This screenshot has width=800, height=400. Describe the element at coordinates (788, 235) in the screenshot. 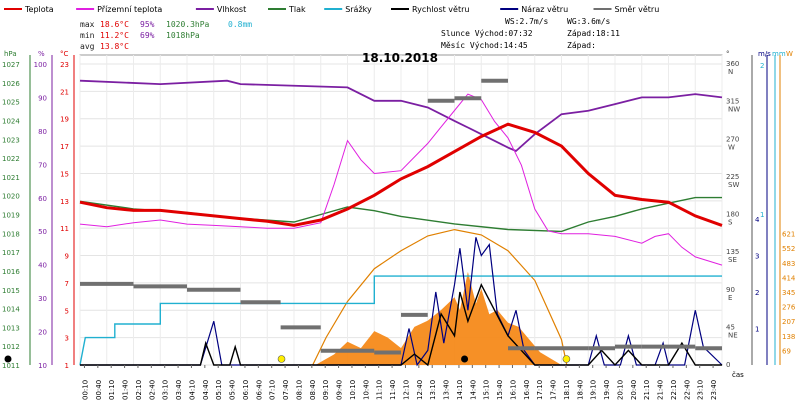

I see `w-tick-label: 621` at that location.